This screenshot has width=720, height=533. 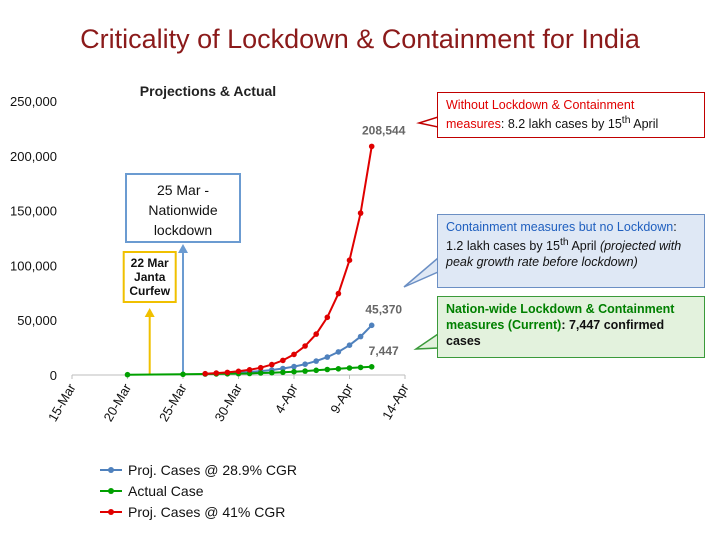 What do you see at coordinates (540, 115) in the screenshot?
I see `callout-red-highlight: Without Lockdown & Containment measures` at bounding box center [540, 115].